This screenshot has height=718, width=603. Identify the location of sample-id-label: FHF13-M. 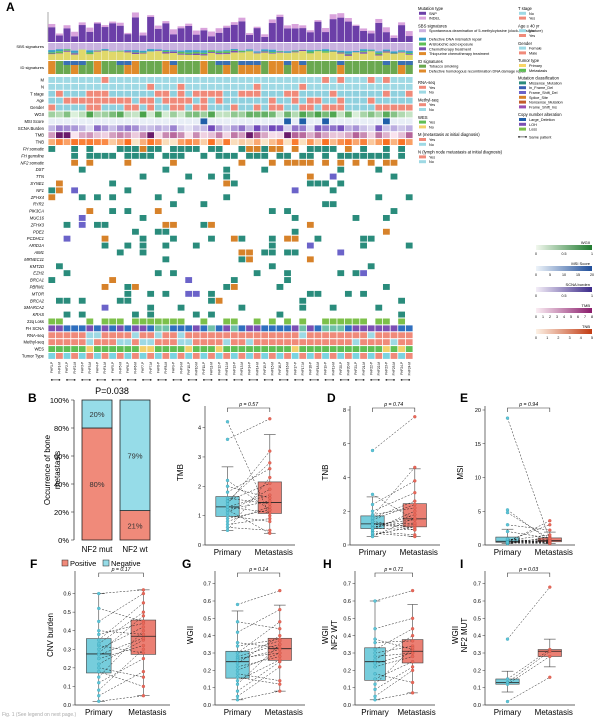
(242, 369).